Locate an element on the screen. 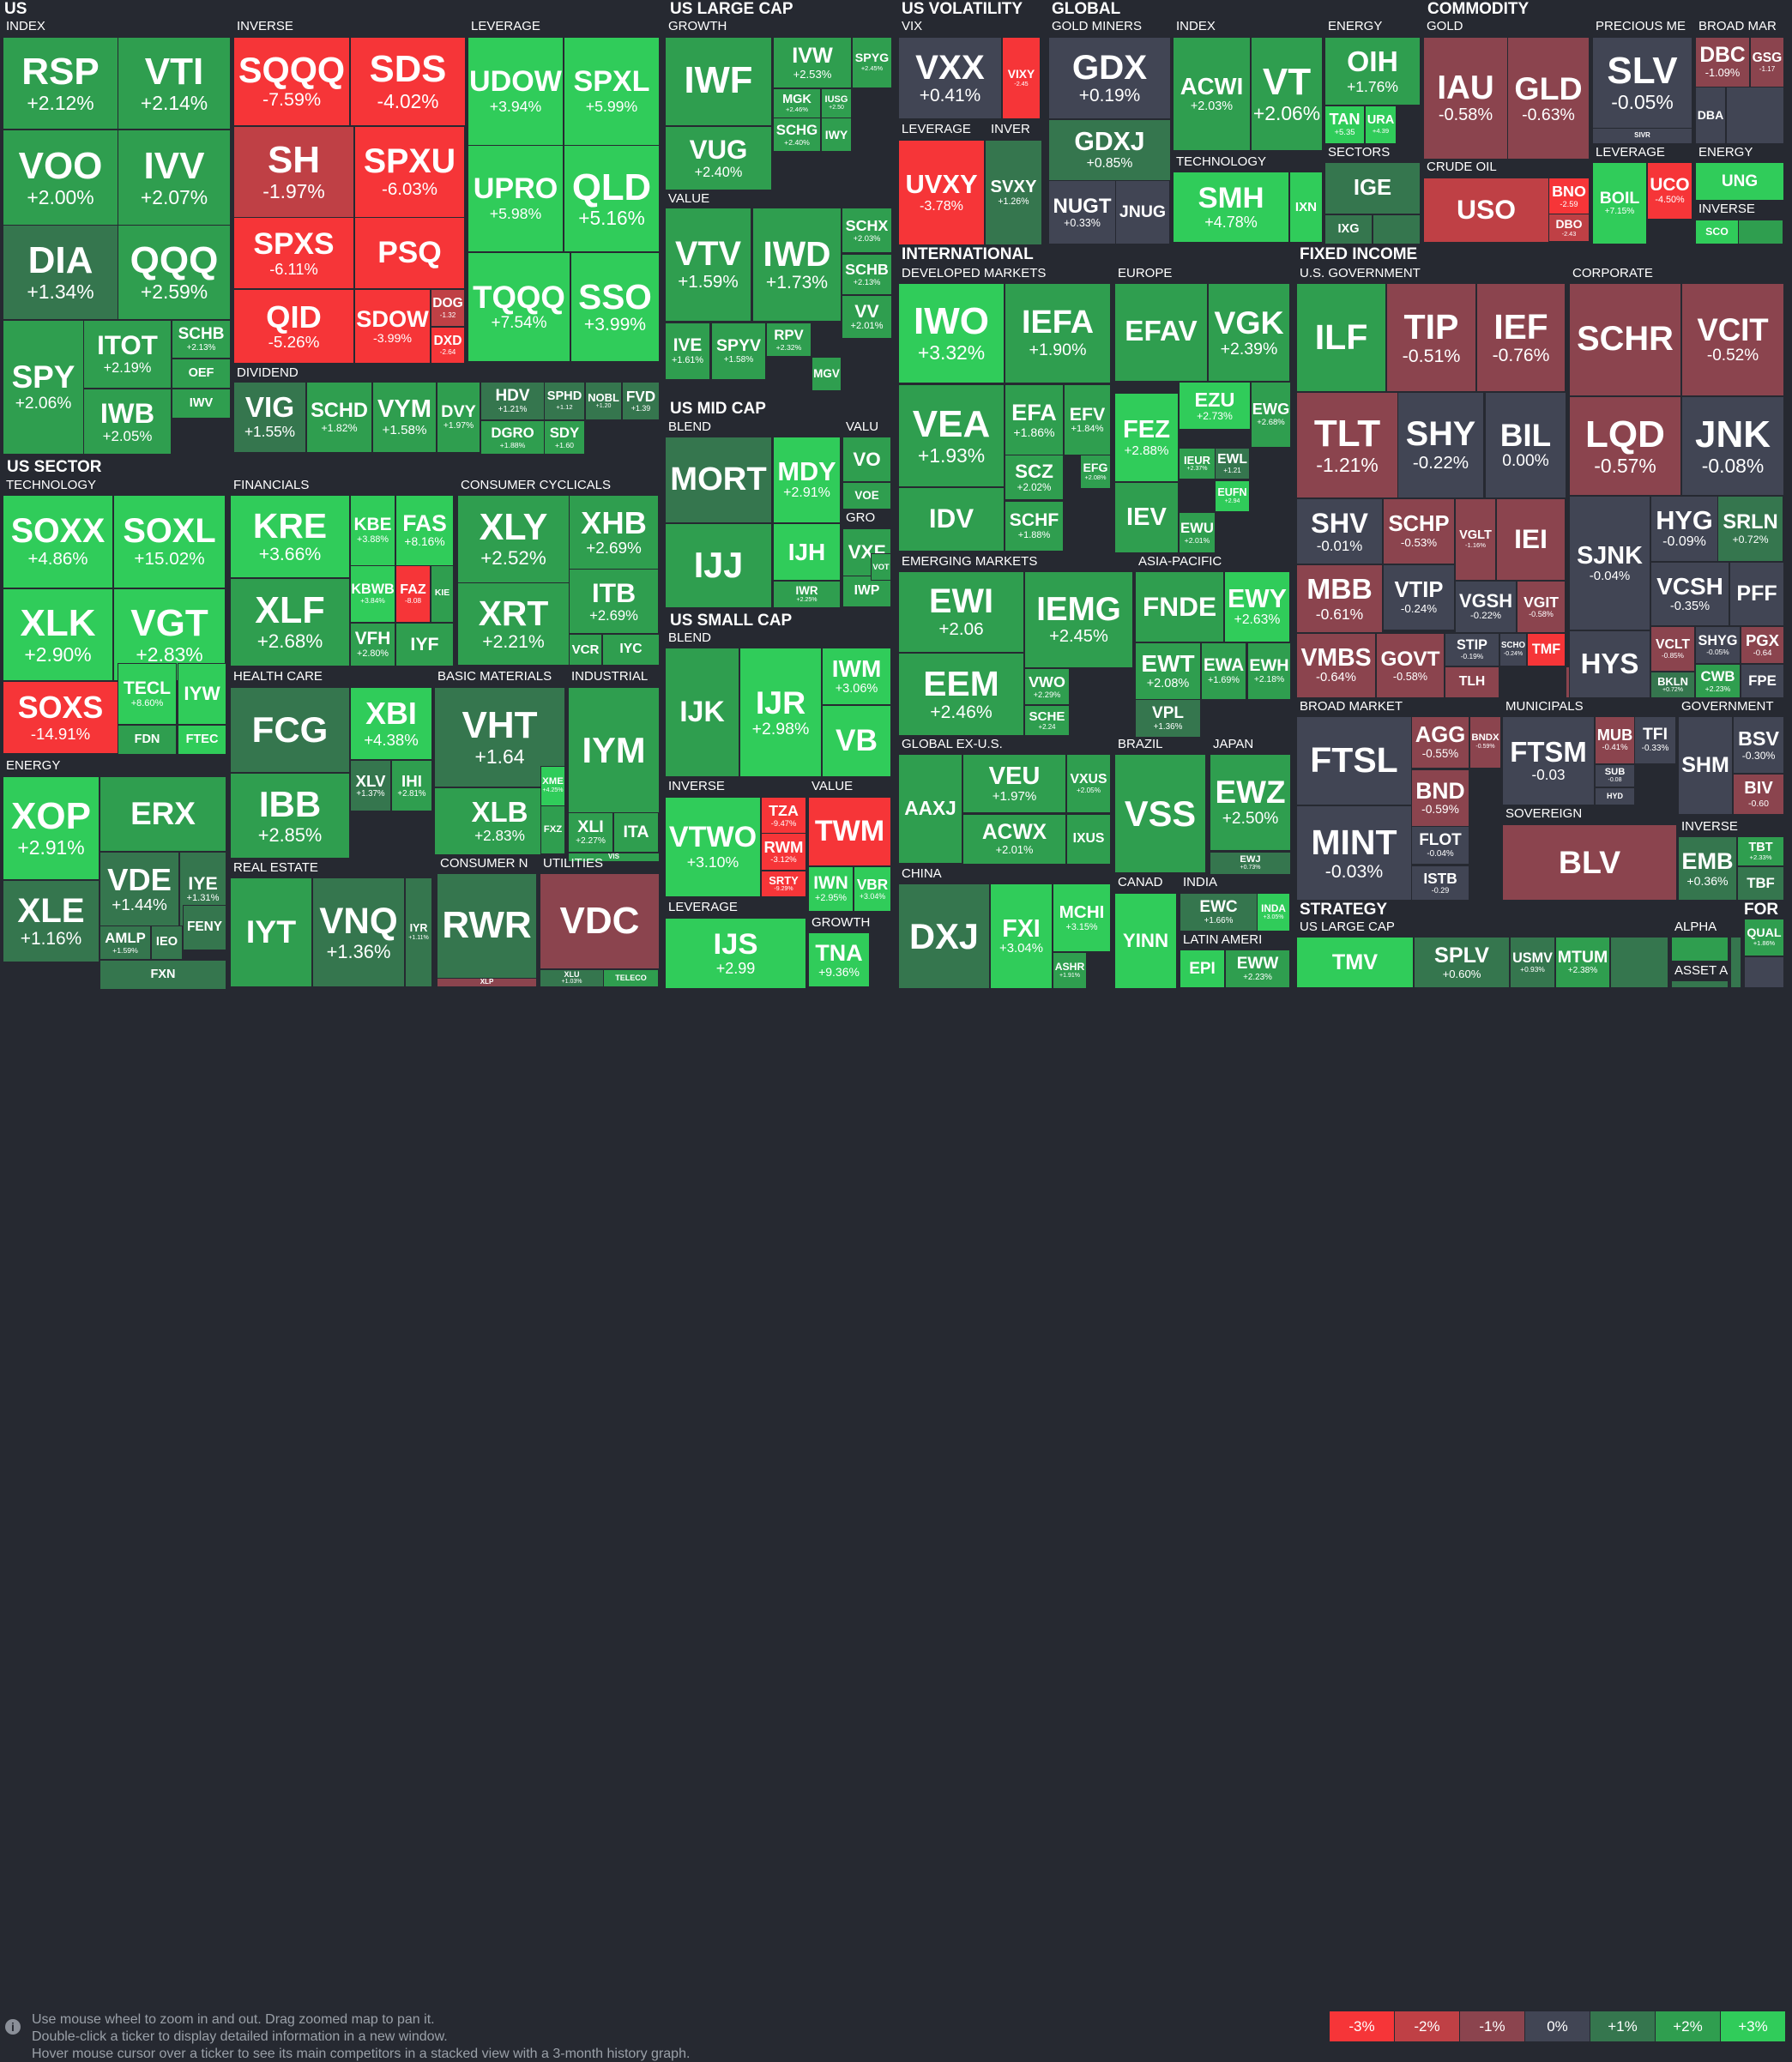 The height and width of the screenshot is (2062, 1792). ticker-tile-rsp: RSP +2.12% is located at coordinates (60, 83).